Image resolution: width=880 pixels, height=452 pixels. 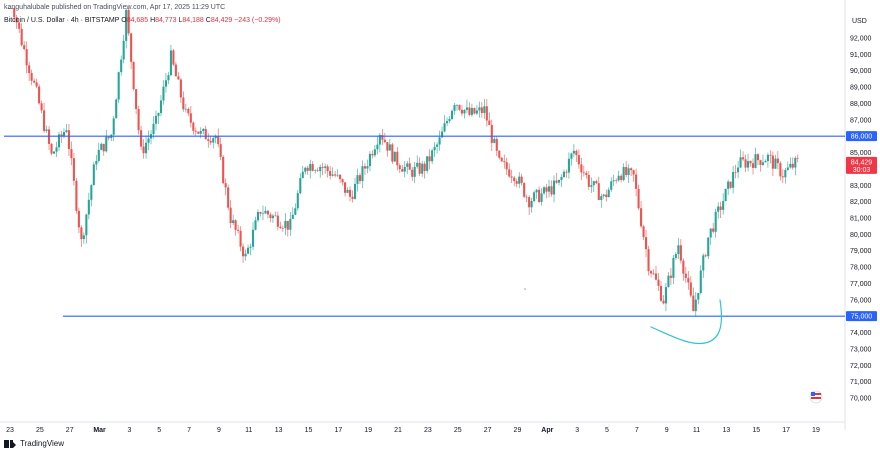 What do you see at coordinates (62, 20) in the screenshot?
I see `symbol-name: Bitcoin / U.S. Dollar · 4h · BITSTAMP` at bounding box center [62, 20].